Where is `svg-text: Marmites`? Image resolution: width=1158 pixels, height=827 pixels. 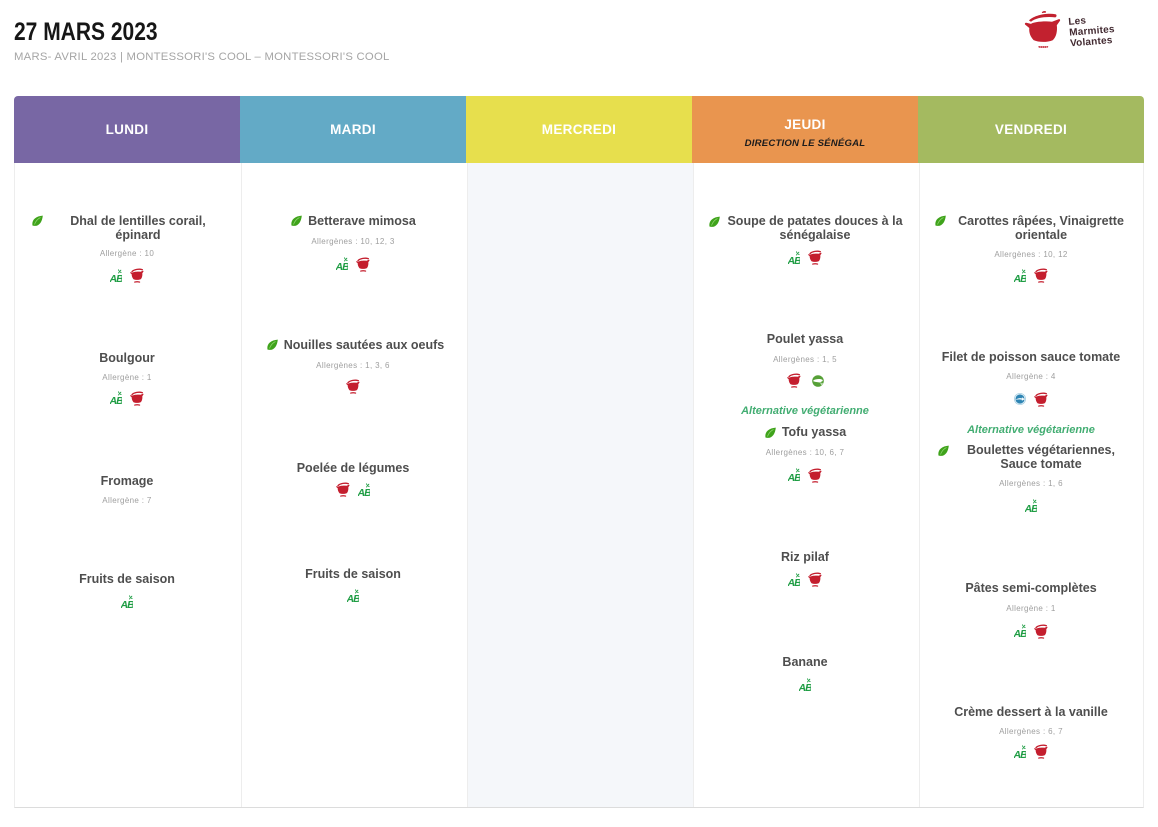
svg-text: Marmites is located at coordinates (1092, 31).